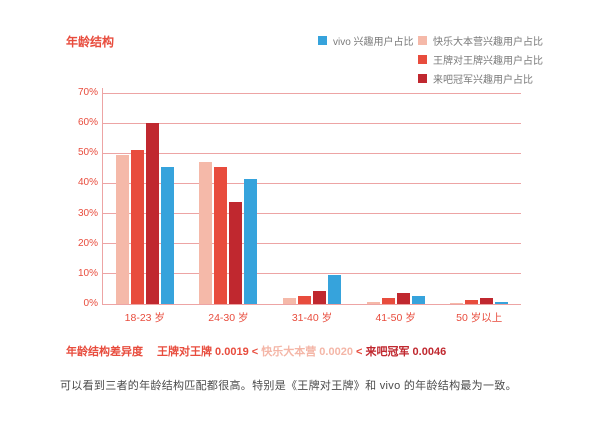 Image resolution: width=600 pixels, height=422 pixels. I want to click on x-axis-label: 24-30 岁, so click(228, 318).